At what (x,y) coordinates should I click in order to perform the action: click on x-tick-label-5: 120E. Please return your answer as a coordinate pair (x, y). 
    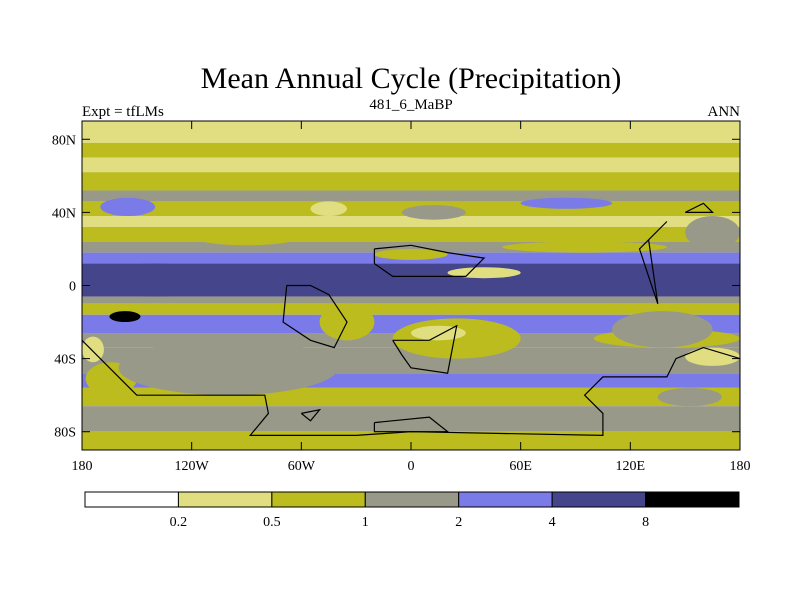
    Looking at the image, I should click on (631, 466).